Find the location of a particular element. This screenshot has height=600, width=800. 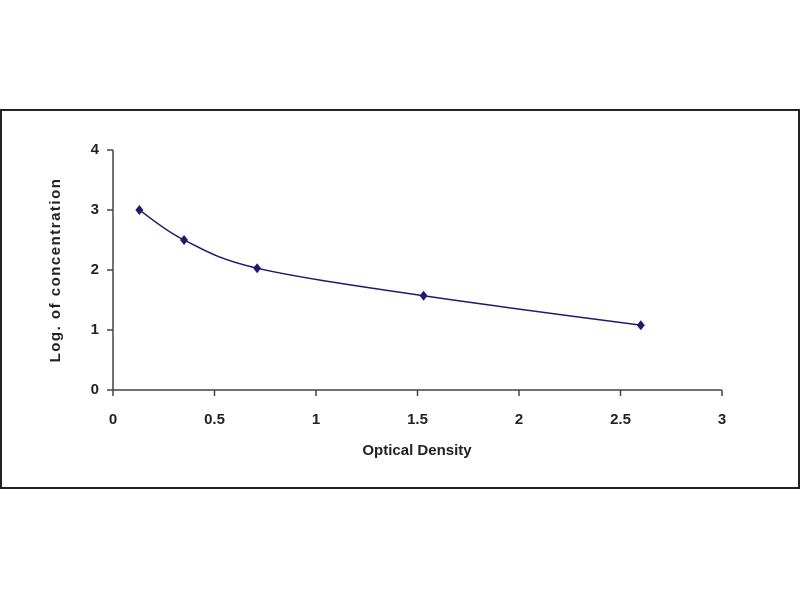

x-tick-label: 3 is located at coordinates (722, 419).